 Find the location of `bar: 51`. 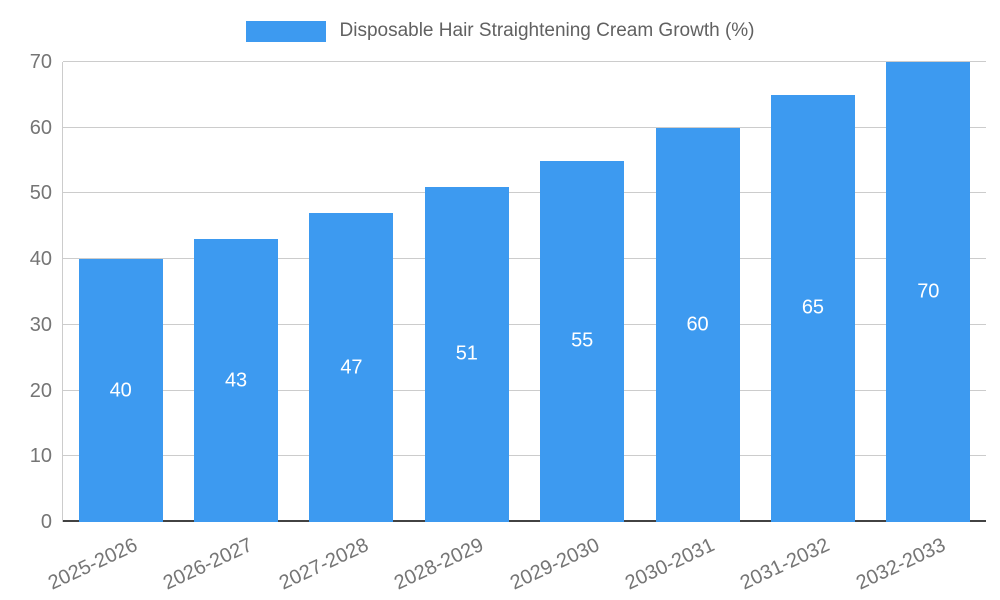

bar: 51 is located at coordinates (466, 354).